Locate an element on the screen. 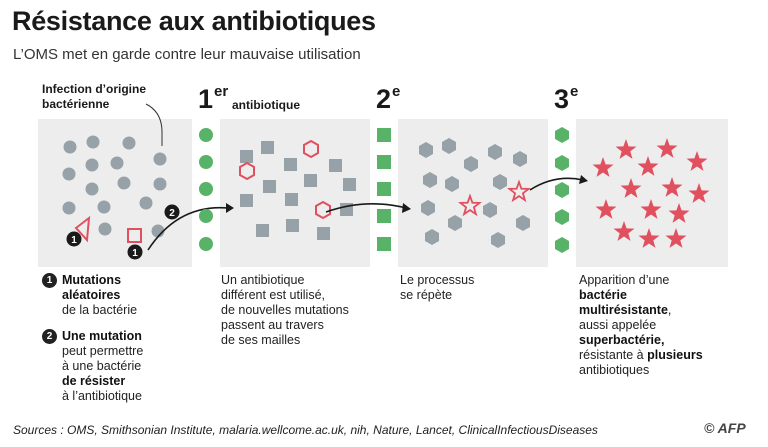 The height and width of the screenshot is (447, 768). desc-step-3-bold: superbactérie, is located at coordinates (622, 340).